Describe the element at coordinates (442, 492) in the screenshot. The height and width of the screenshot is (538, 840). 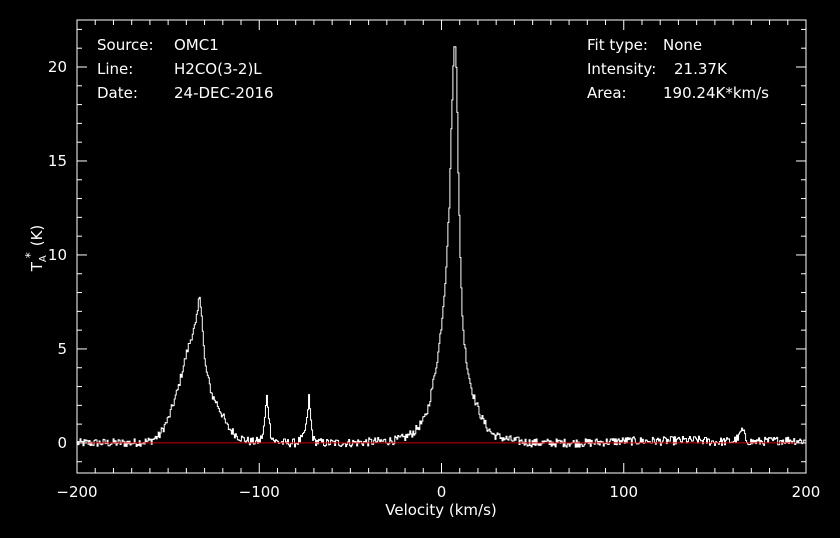
I see `x-tick-label: 0` at that location.